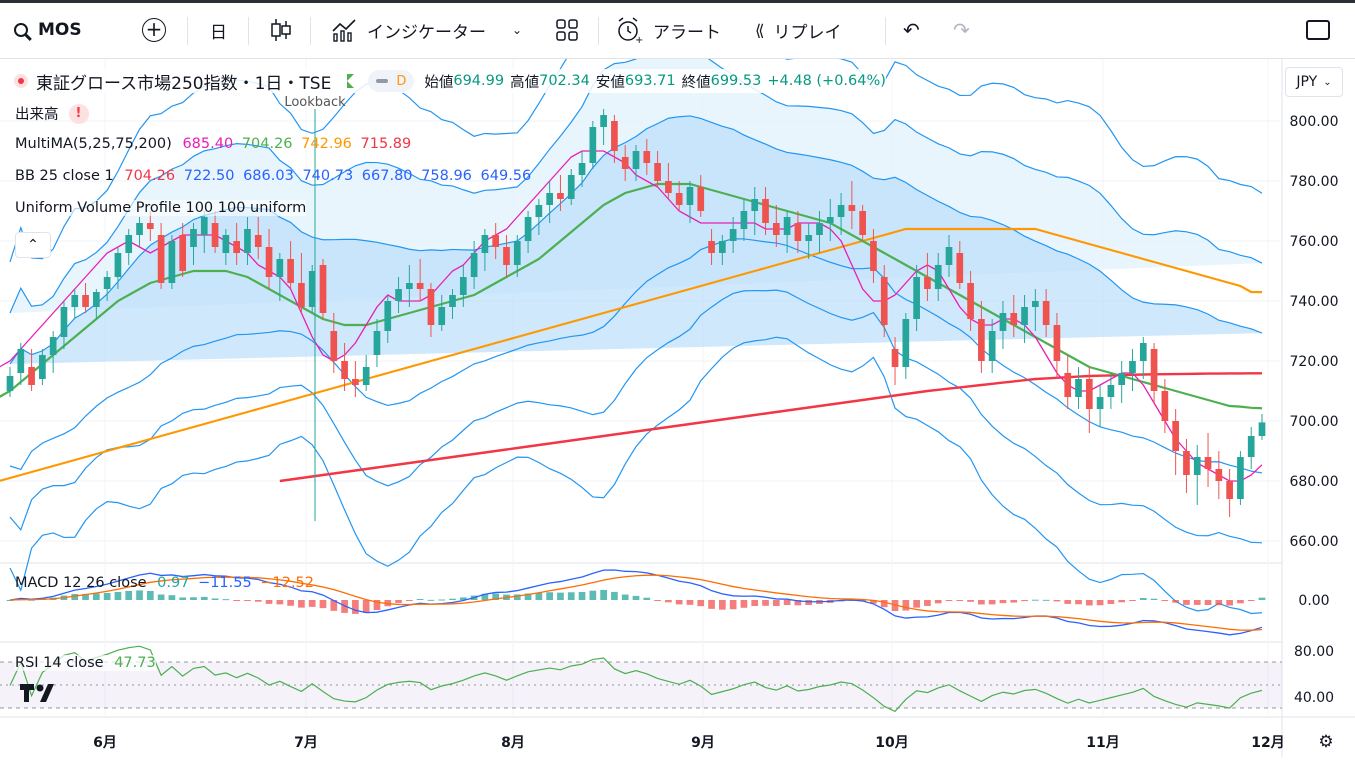  I want to click on close-value: 699.53, so click(736, 81).